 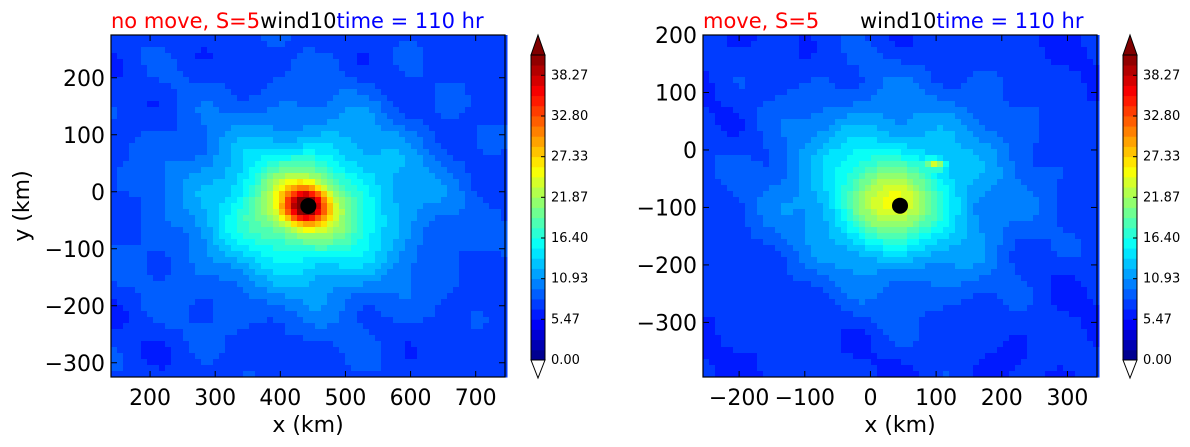 What do you see at coordinates (297, 21) in the screenshot?
I see `chart-title: no move, S=5wind10time = 110 hr` at bounding box center [297, 21].